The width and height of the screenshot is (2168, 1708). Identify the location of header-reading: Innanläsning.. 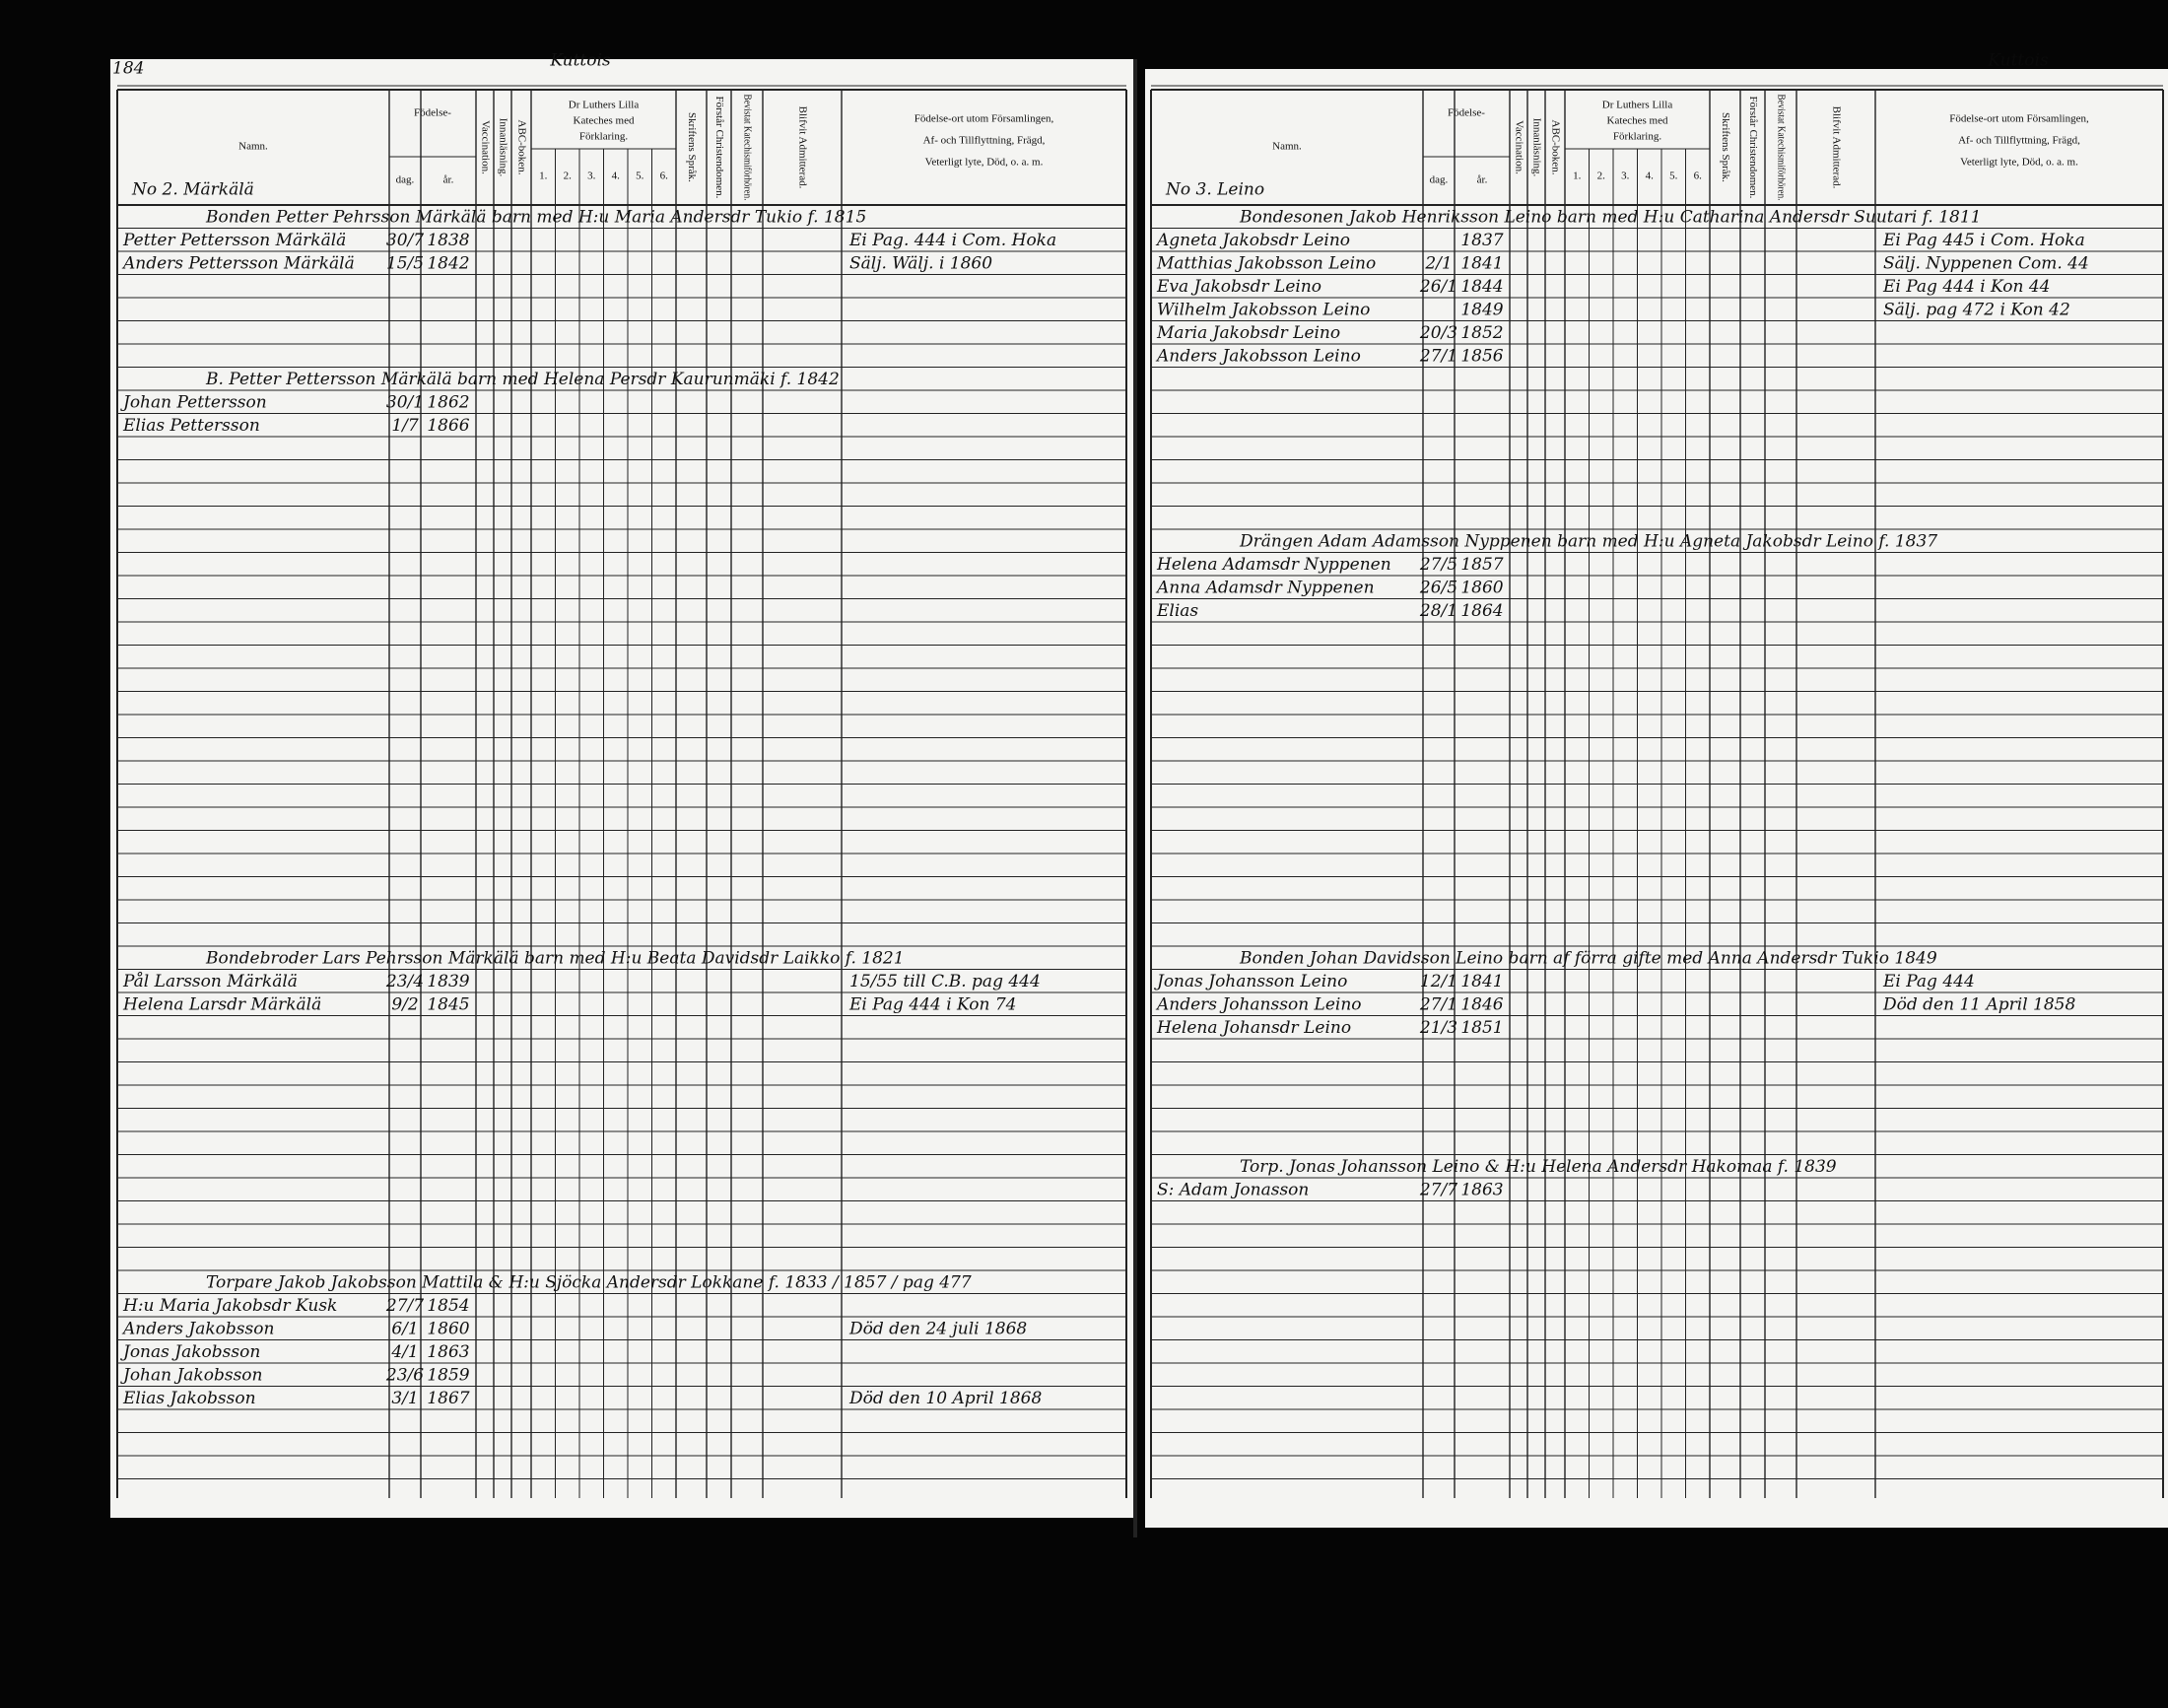
(502, 147).